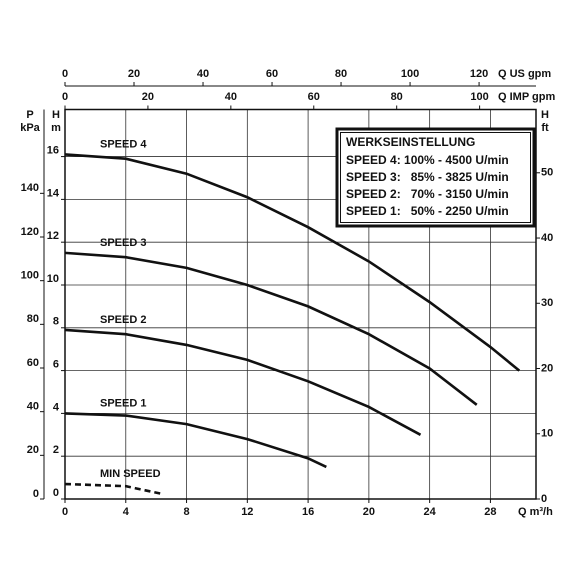 The image size is (580, 580). What do you see at coordinates (65, 74) in the screenshot?
I see `us-gpm-tick-label: 0` at bounding box center [65, 74].